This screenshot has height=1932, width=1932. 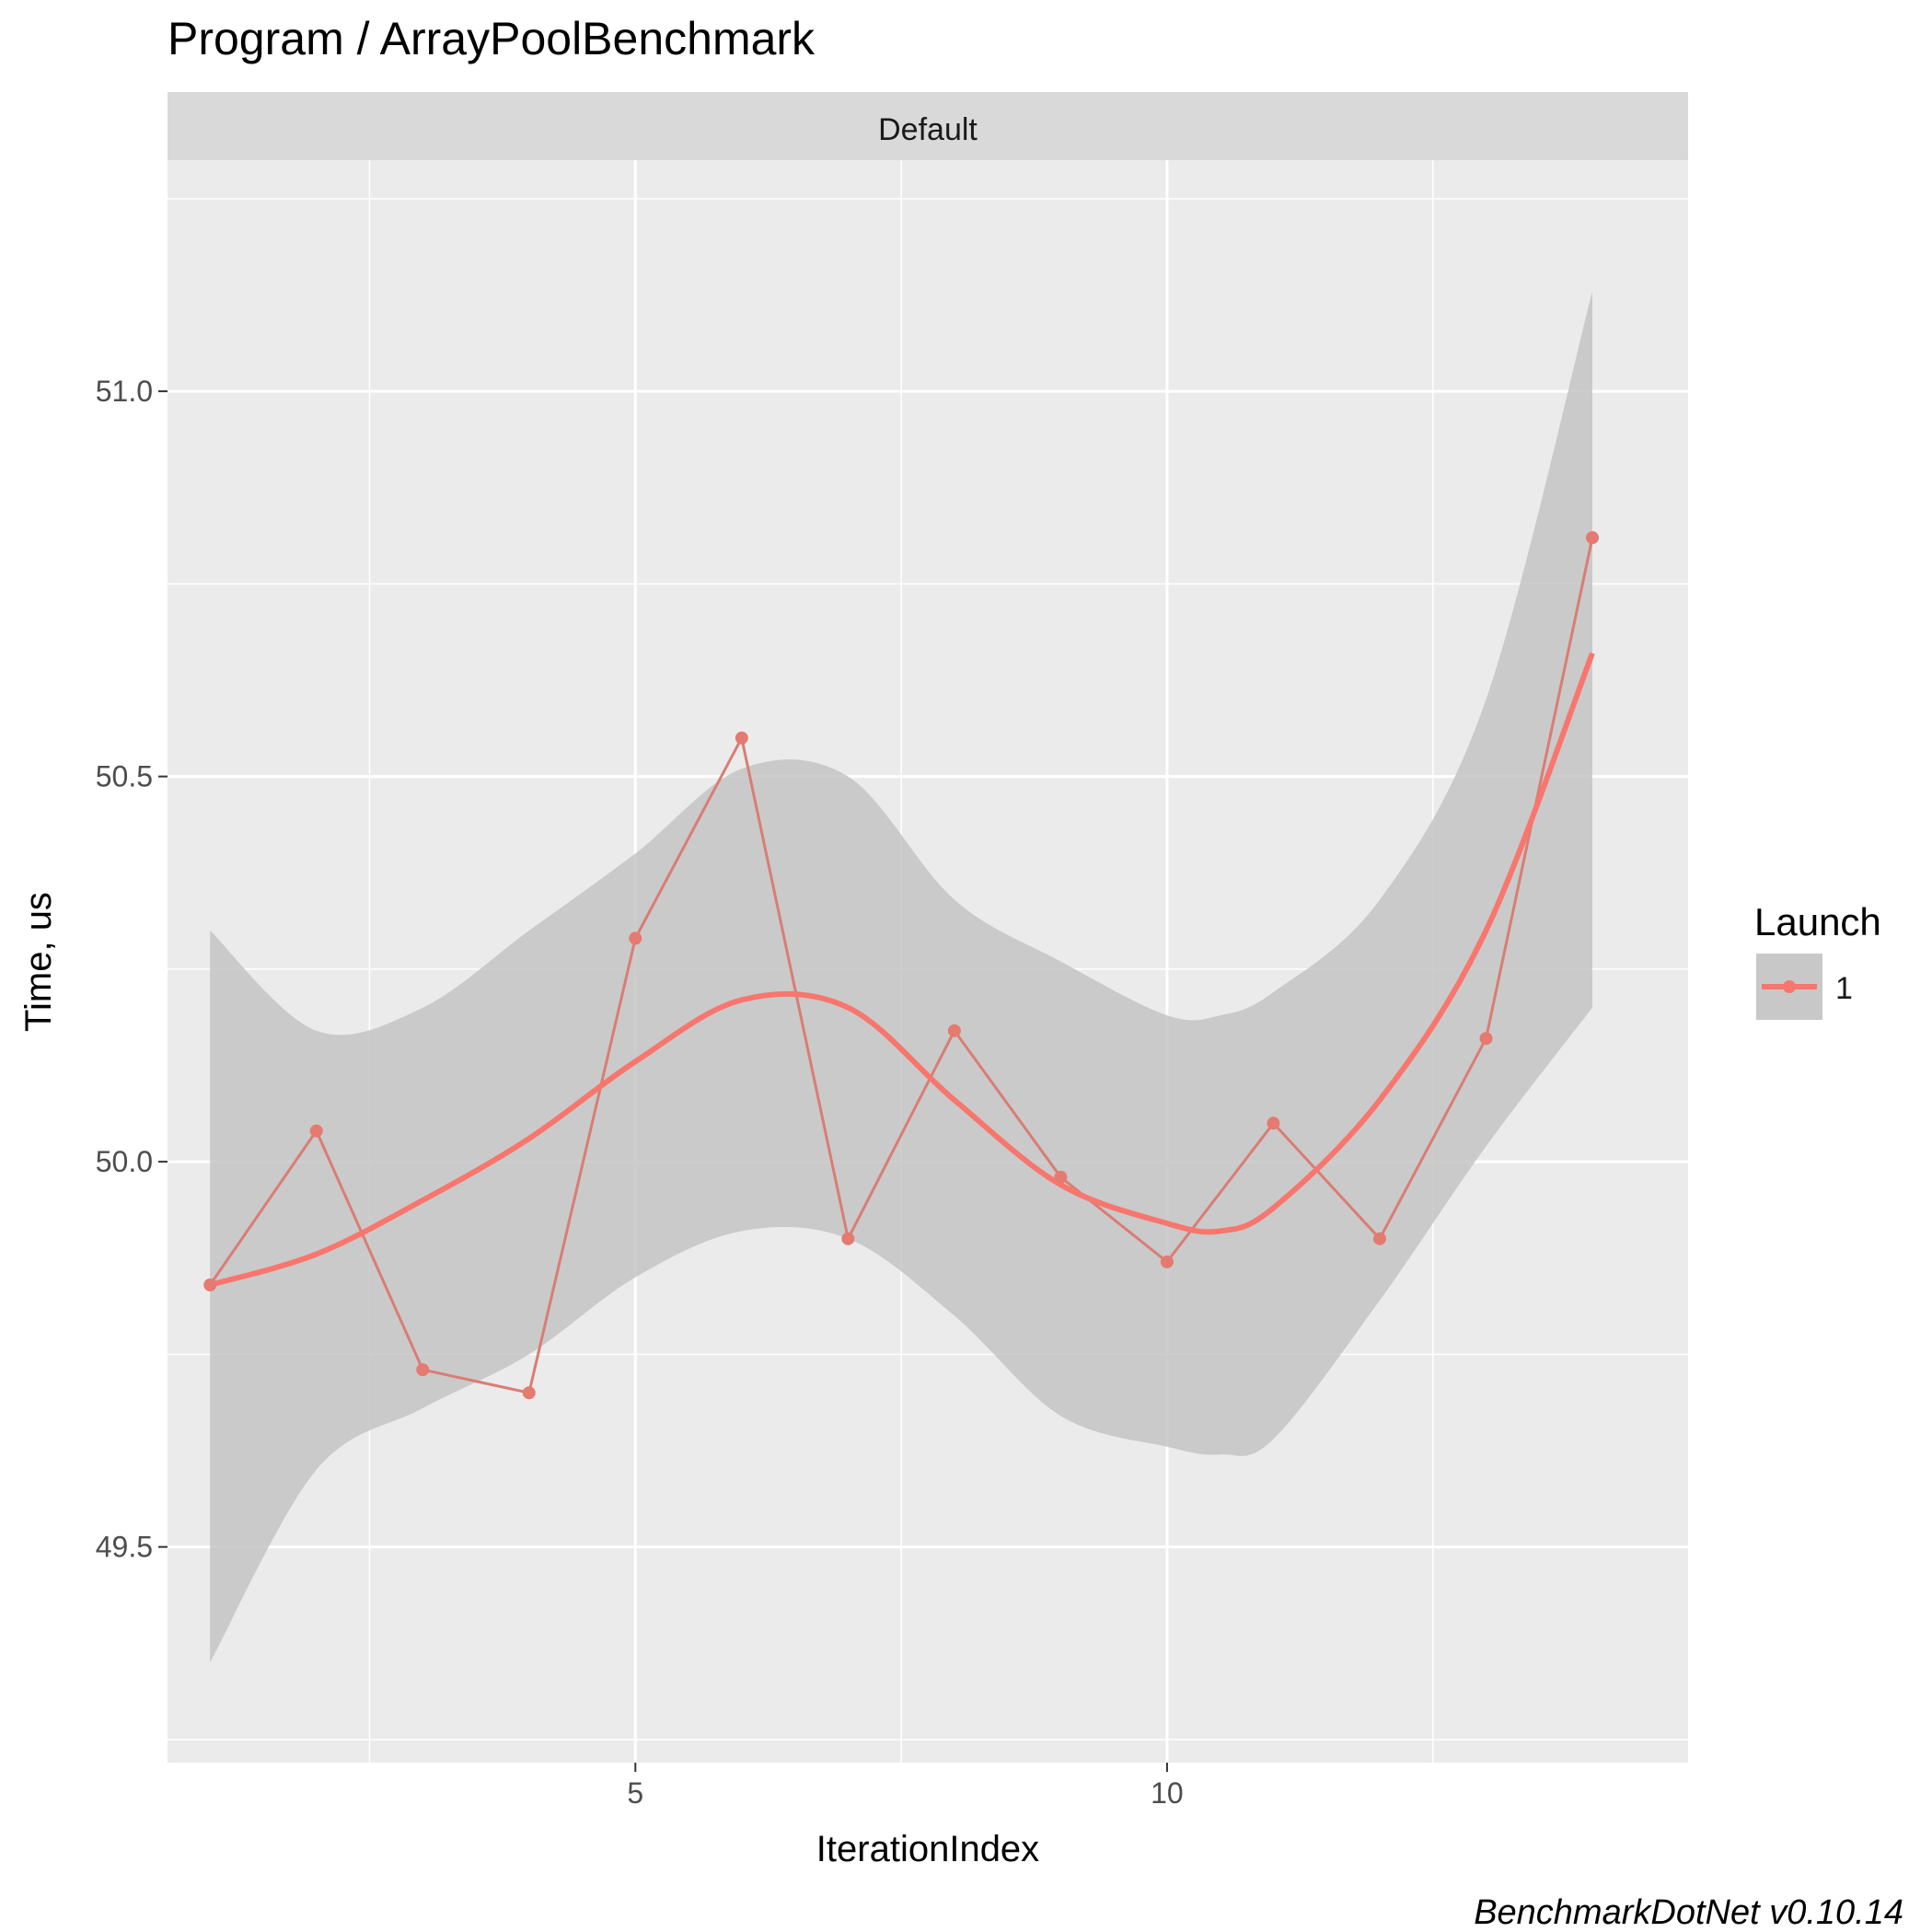 I want to click on legend-key-point, so click(x=1790, y=986).